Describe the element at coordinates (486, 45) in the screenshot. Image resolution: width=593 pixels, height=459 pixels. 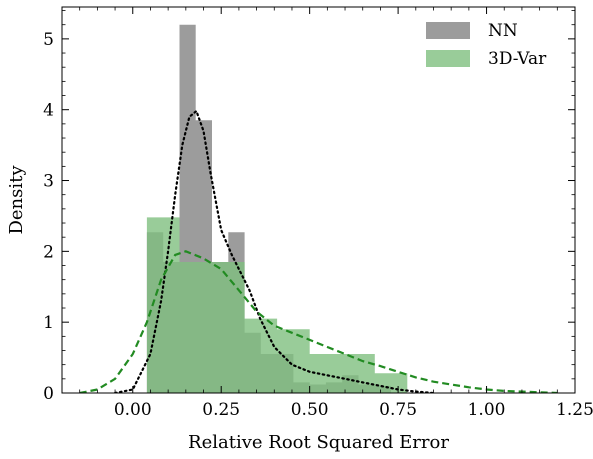
I see `legend: NN 3D-Var` at that location.